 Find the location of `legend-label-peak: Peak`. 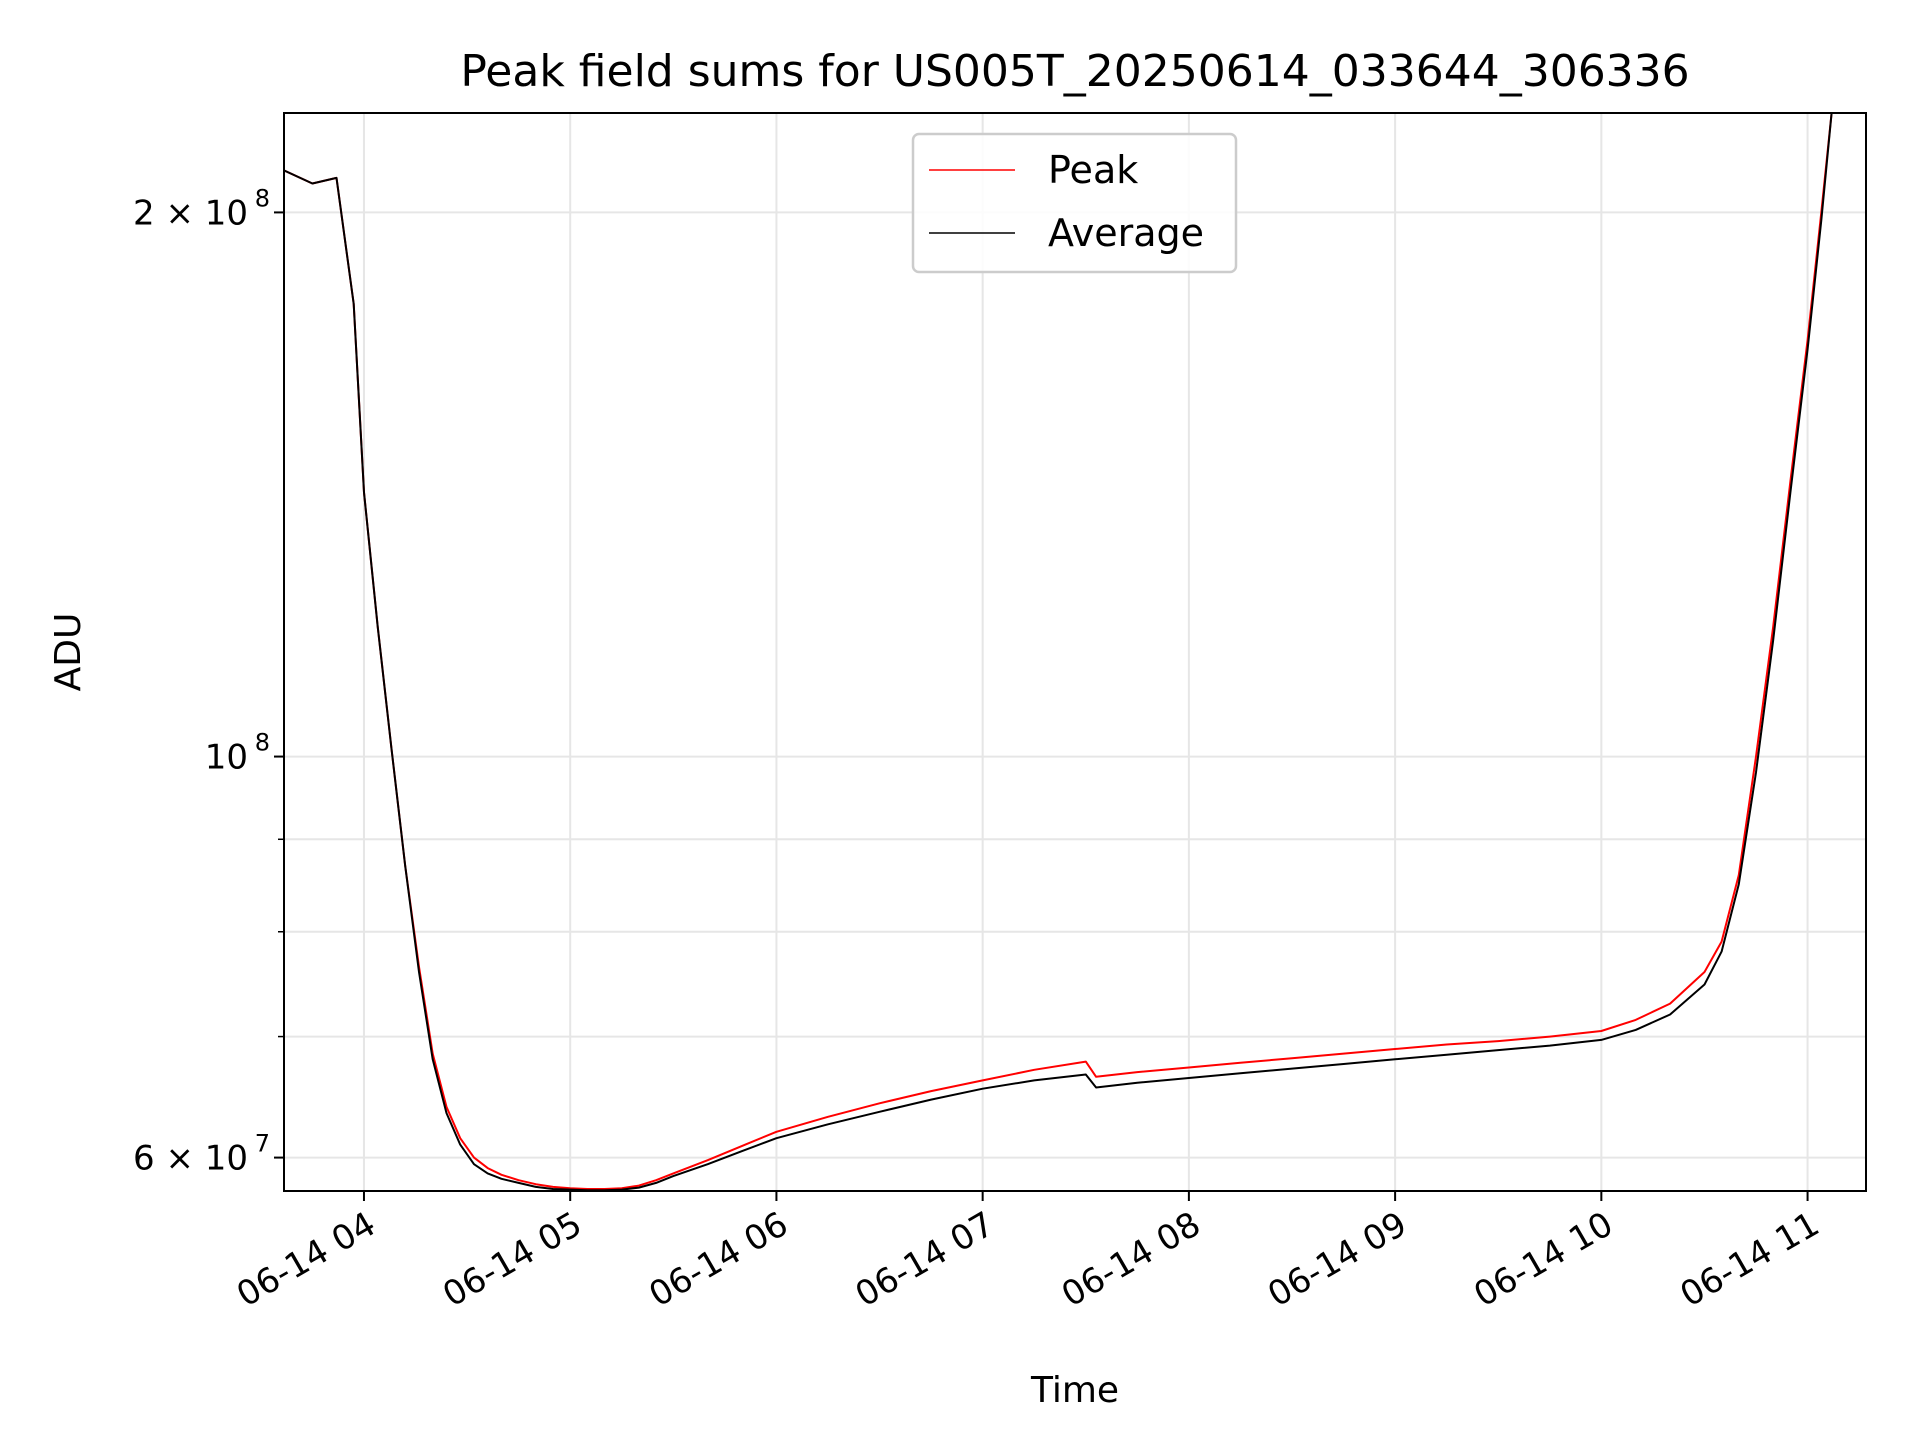

legend-label-peak: Peak is located at coordinates (1093, 170).